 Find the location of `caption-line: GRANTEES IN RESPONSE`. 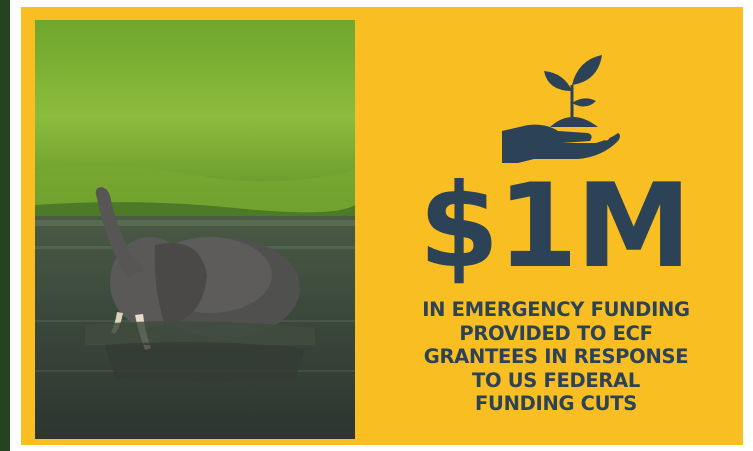

caption-line: GRANTEES IN RESPONSE is located at coordinates (556, 356).